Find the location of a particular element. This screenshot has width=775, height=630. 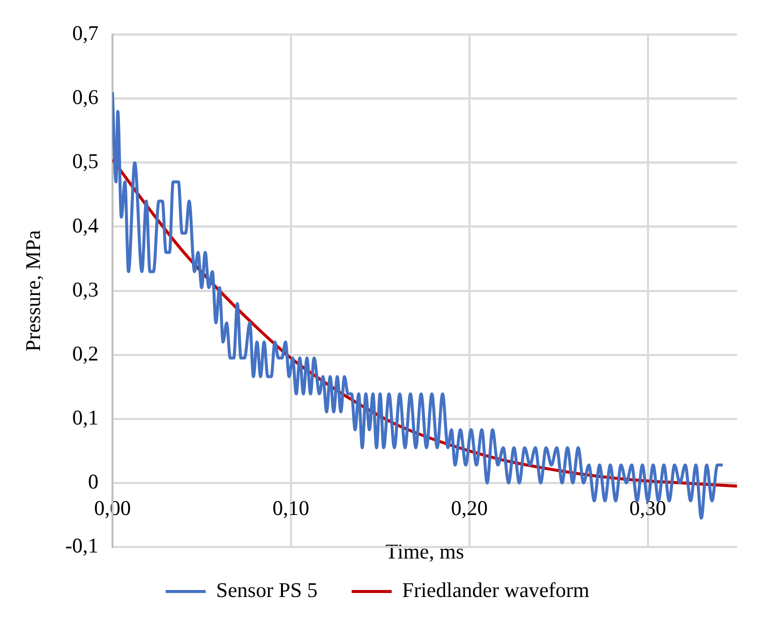

y-tick-label: -0,1 is located at coordinates (81, 546).